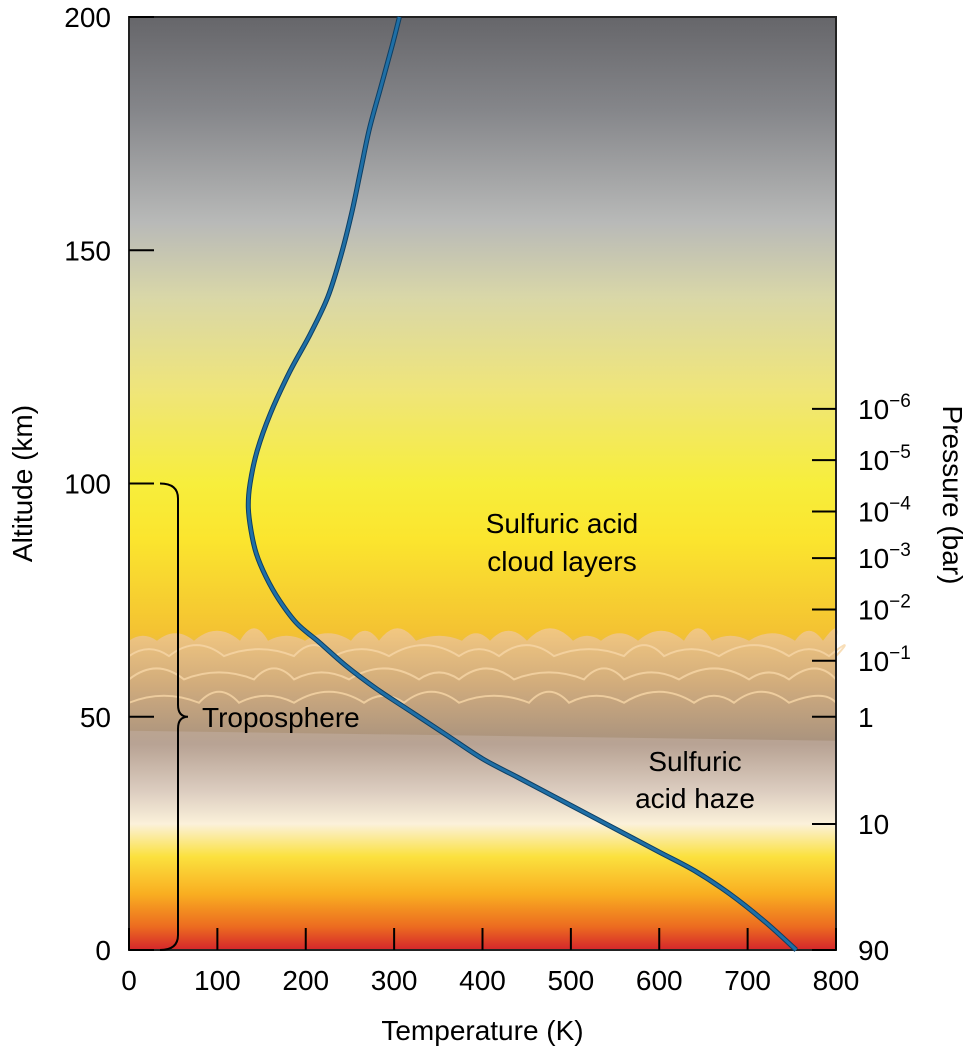 The image size is (976, 1055). What do you see at coordinates (884, 510) in the screenshot?
I see `pressure-tick-label: 10−4` at bounding box center [884, 510].